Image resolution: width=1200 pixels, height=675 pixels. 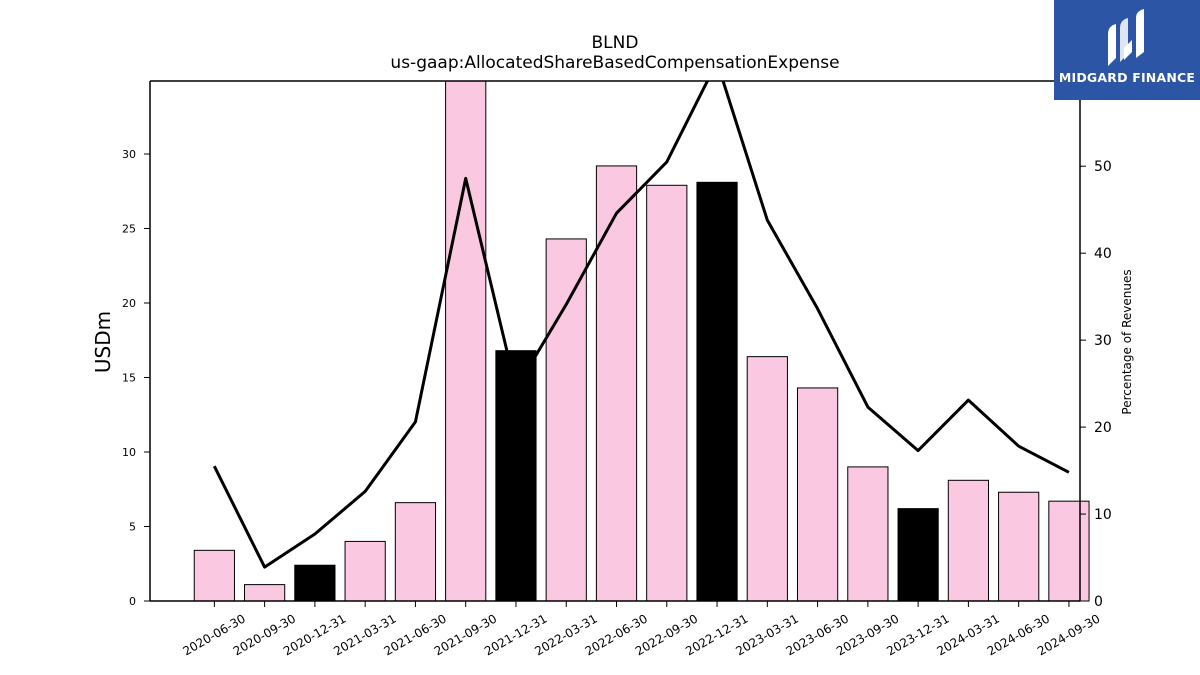 What do you see at coordinates (1126, 37) in the screenshot?
I see `midgard-logo-icon` at bounding box center [1126, 37].